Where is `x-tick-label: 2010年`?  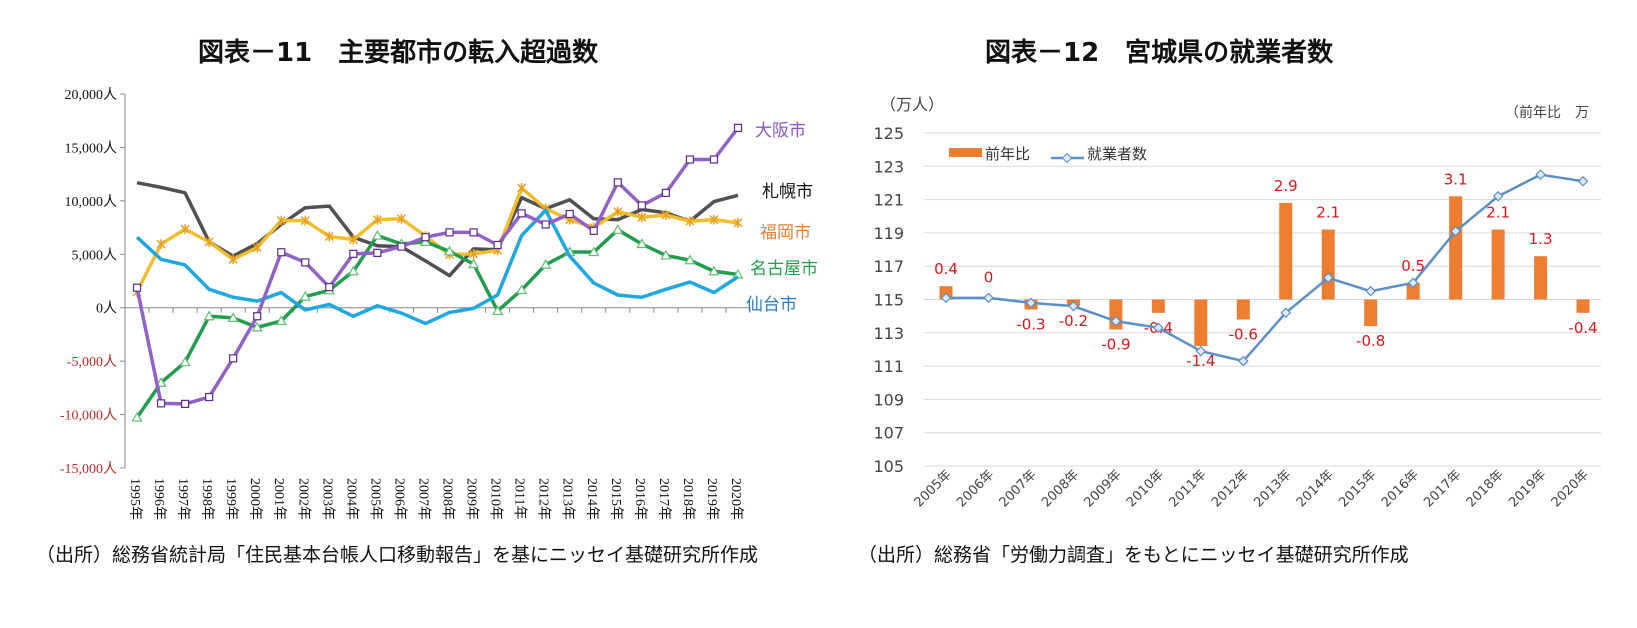
x-tick-label: 2010年 is located at coordinates (496, 499).